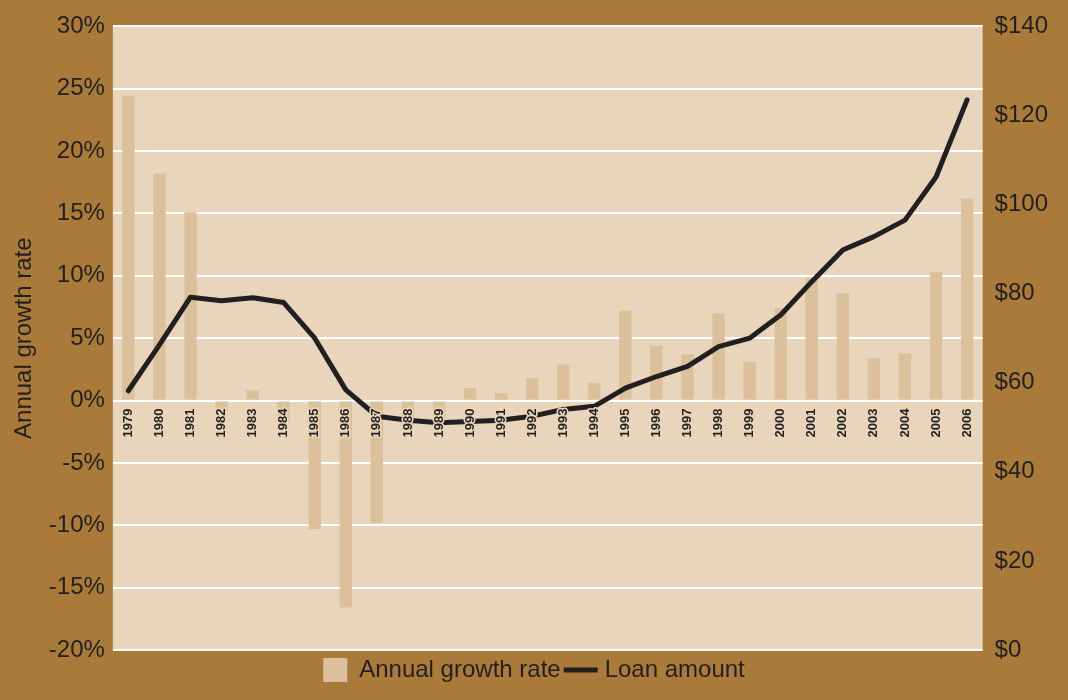  Describe the element at coordinates (500, 423) in the screenshot. I see `x-tick-label: 1991` at that location.